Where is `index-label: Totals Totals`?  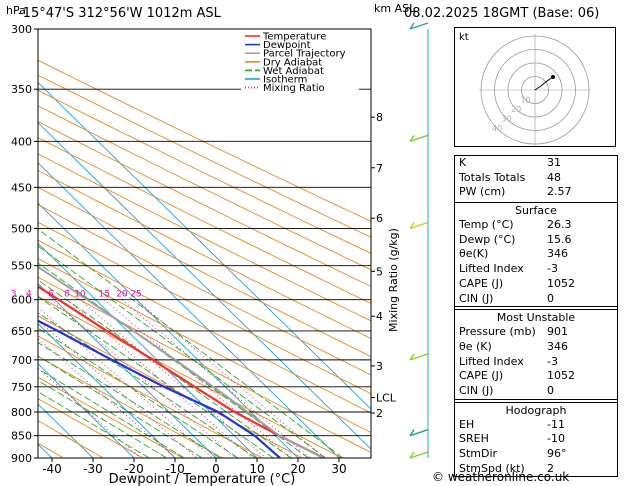
index-label: Totals Totals is located at coordinates (492, 177).